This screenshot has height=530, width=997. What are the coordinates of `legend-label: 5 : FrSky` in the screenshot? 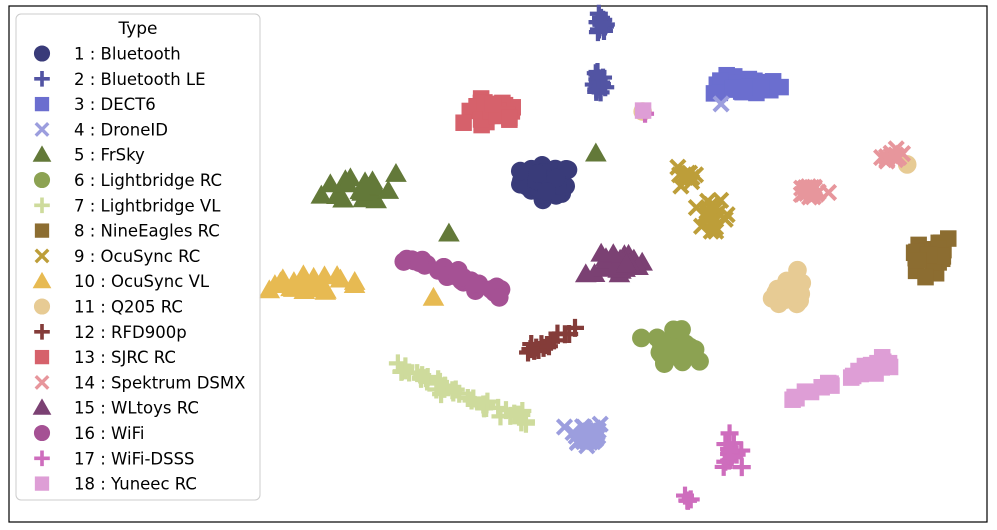 It's located at (109, 155).